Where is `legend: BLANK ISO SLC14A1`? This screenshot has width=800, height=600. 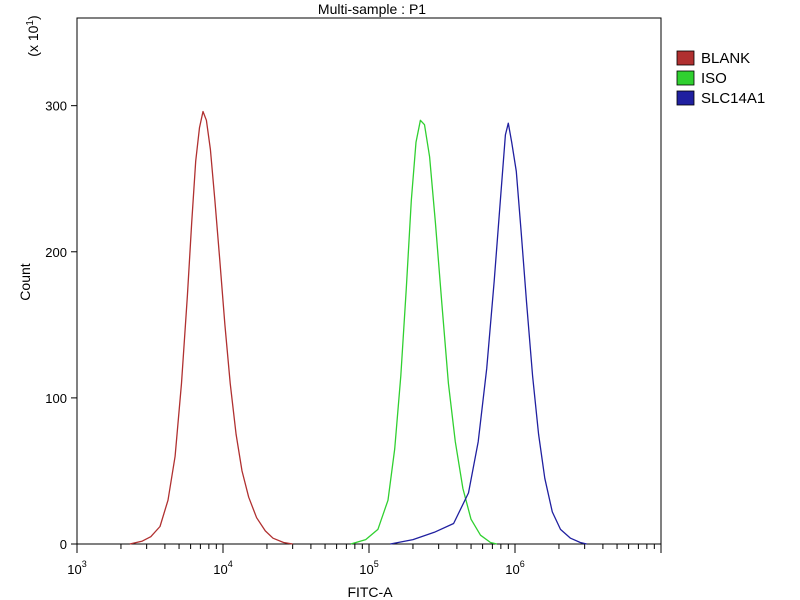
legend: BLANK ISO SLC14A1 is located at coordinates (720, 78).